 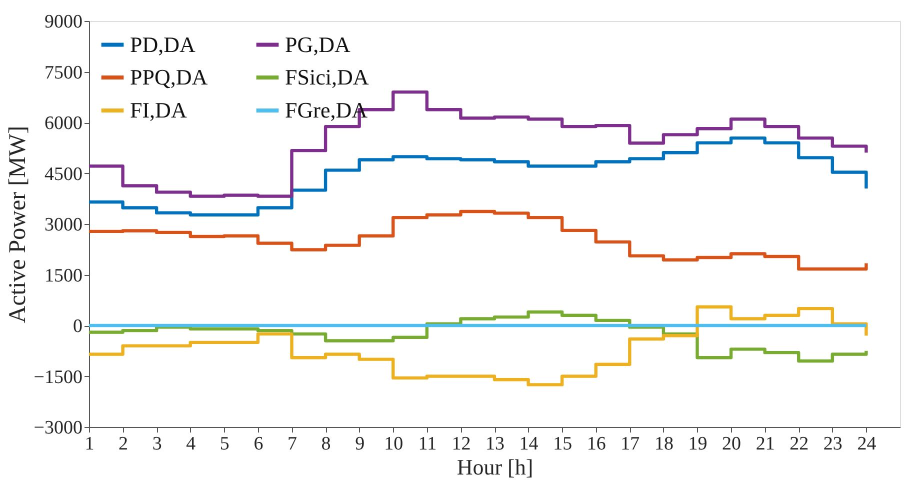 What do you see at coordinates (63, 174) in the screenshot?
I see `y-tick-label: 4500` at bounding box center [63, 174].